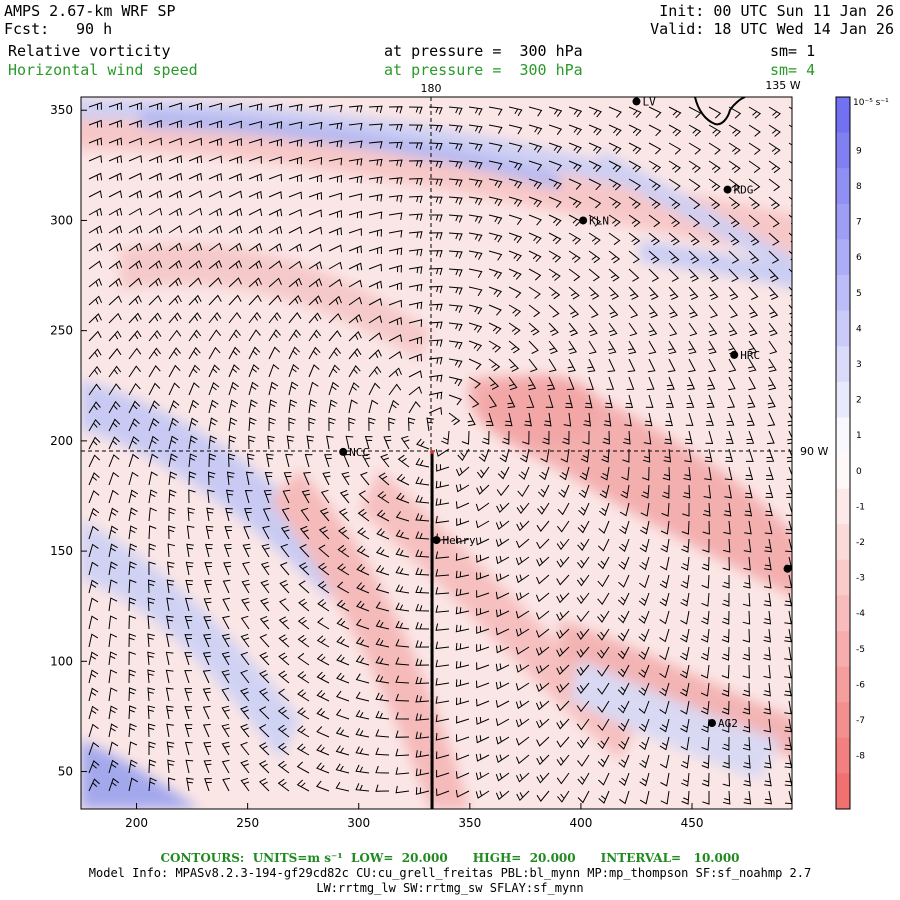  What do you see at coordinates (859, 401) in the screenshot?
I see `colorbar-label: 2` at bounding box center [859, 401].